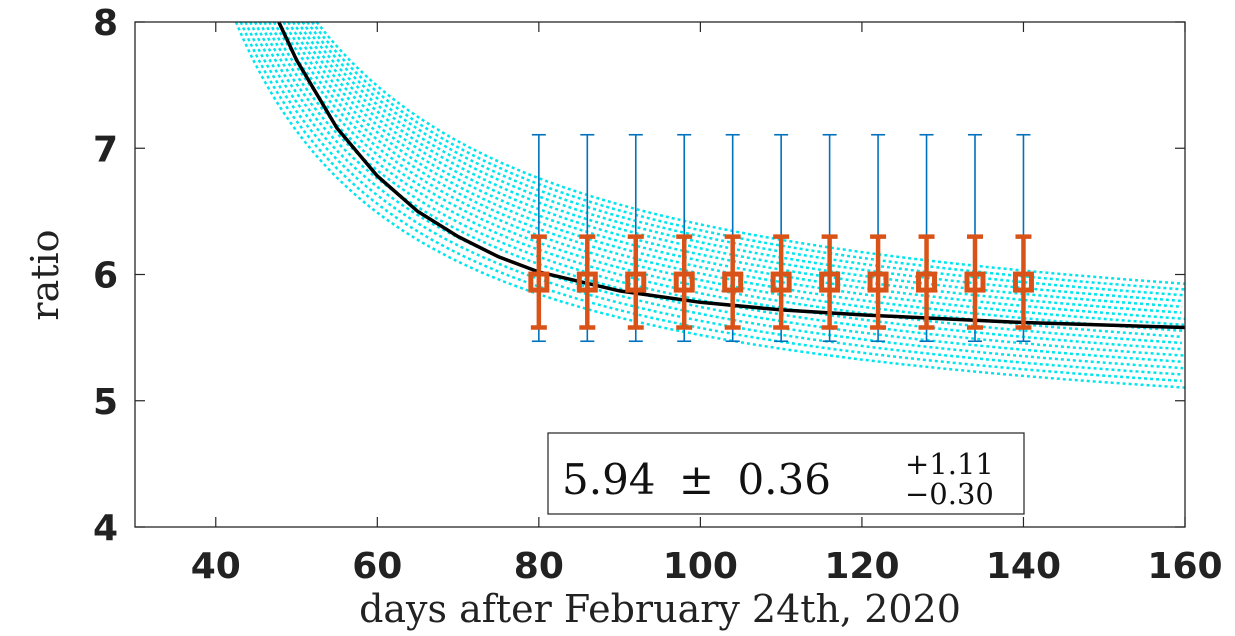 This screenshot has width=1235, height=636. I want to click on x-tick-label: 40, so click(216, 566).